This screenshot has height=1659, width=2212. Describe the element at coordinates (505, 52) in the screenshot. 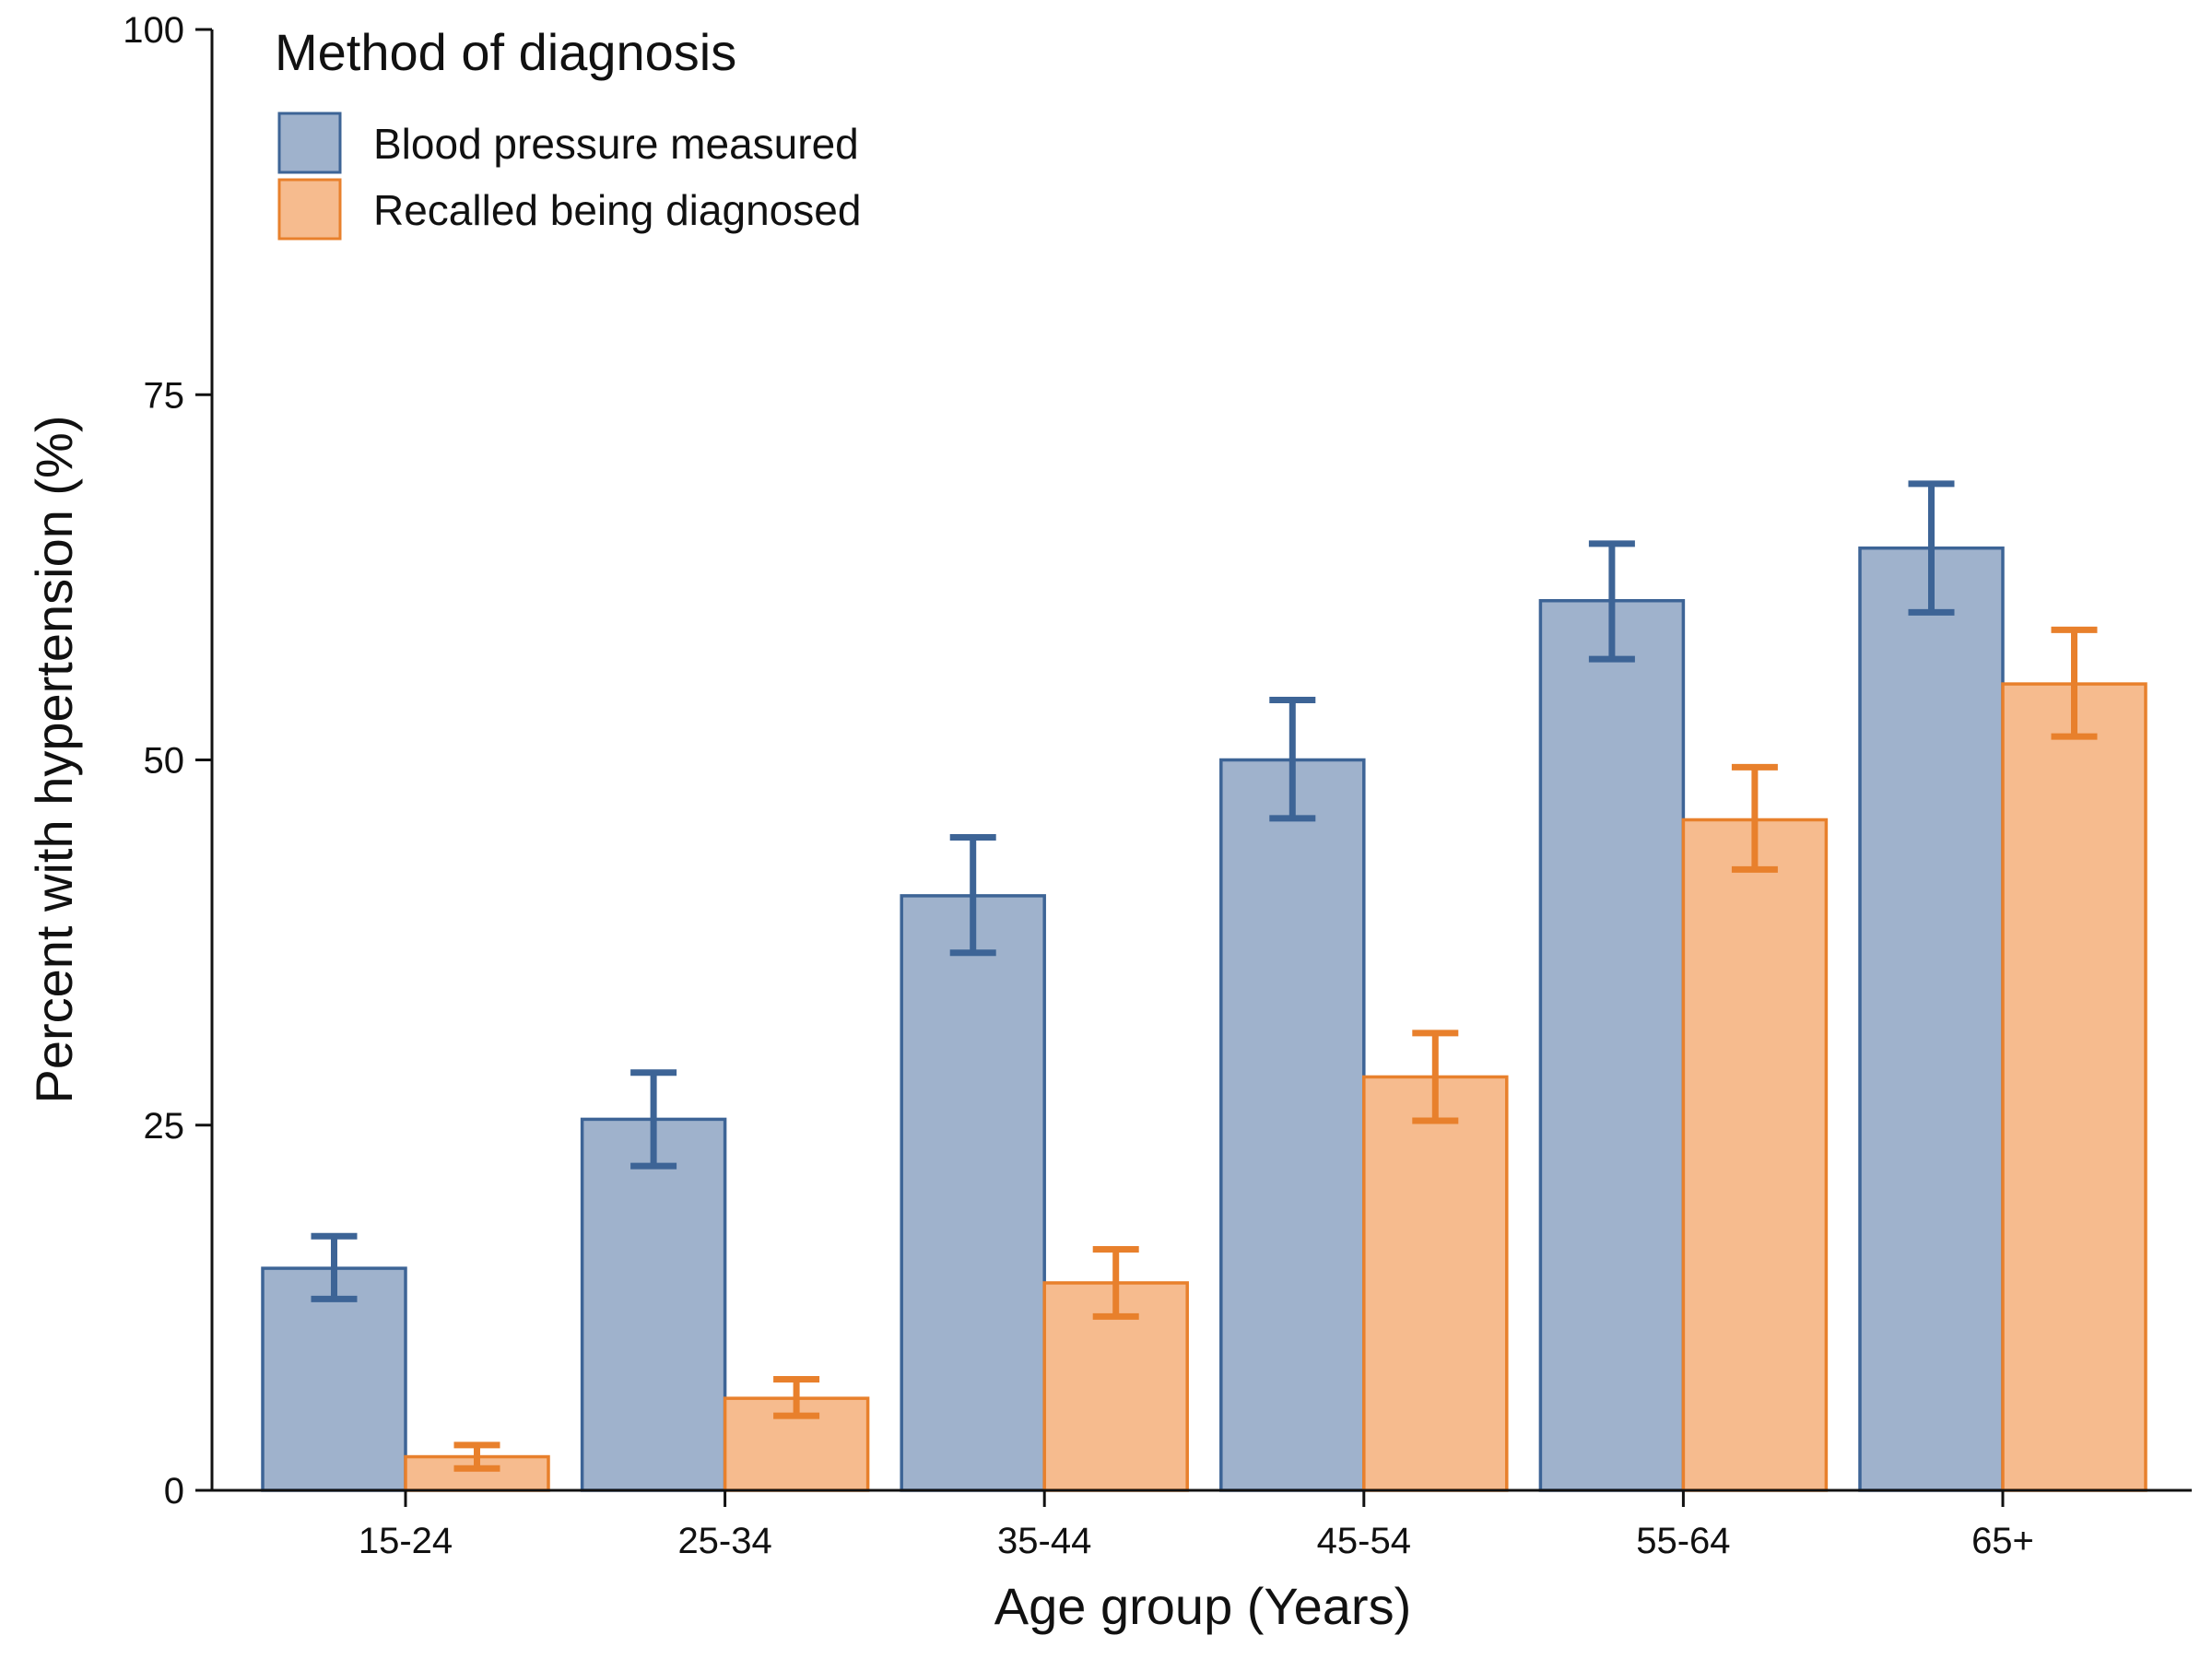

I see `legend-title: Method of diagnosis` at that location.